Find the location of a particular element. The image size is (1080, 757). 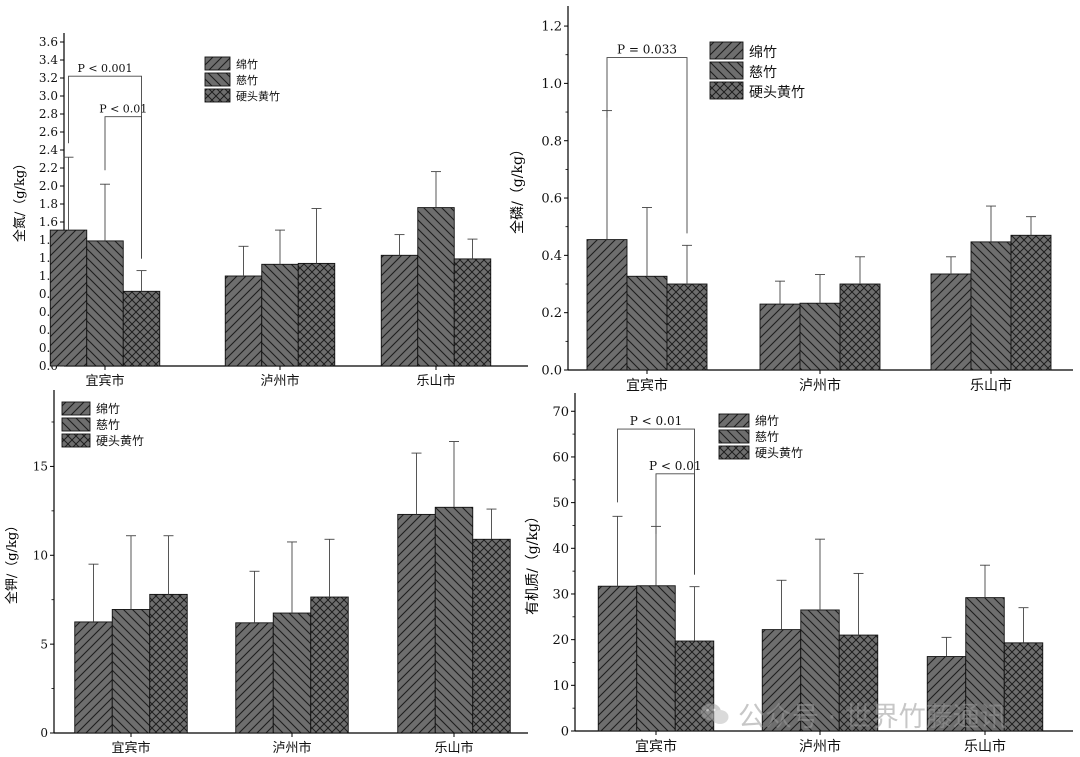

y-tick-label: 5 is located at coordinates (44, 644).